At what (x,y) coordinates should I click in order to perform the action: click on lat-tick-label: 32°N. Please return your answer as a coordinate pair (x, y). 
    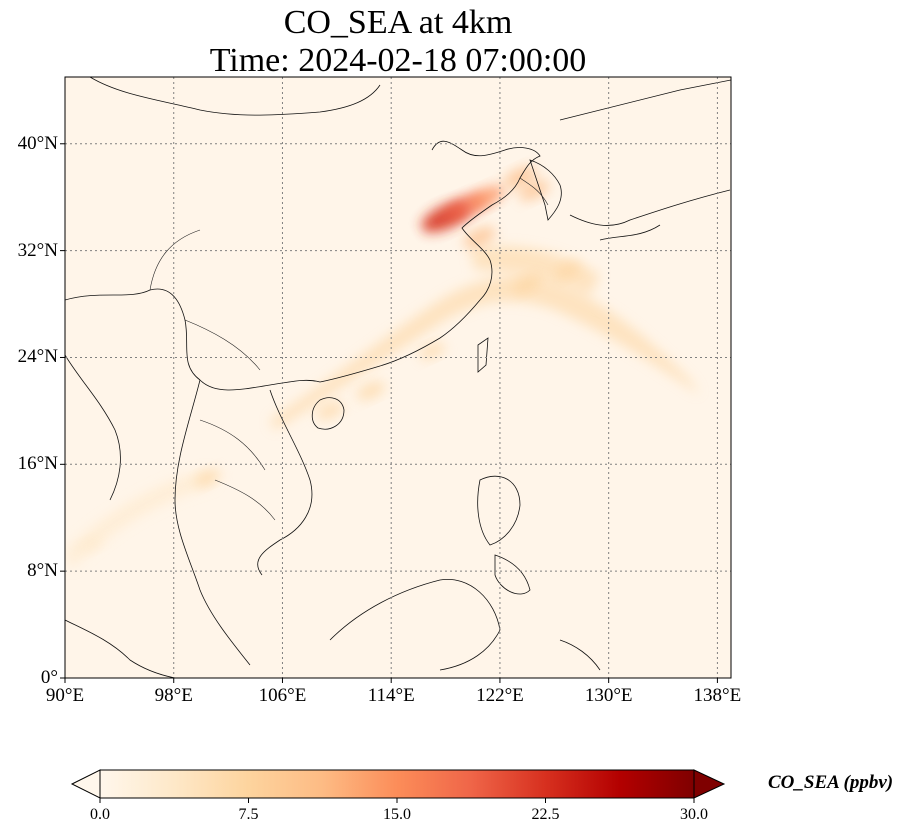
    Looking at the image, I should click on (37, 250).